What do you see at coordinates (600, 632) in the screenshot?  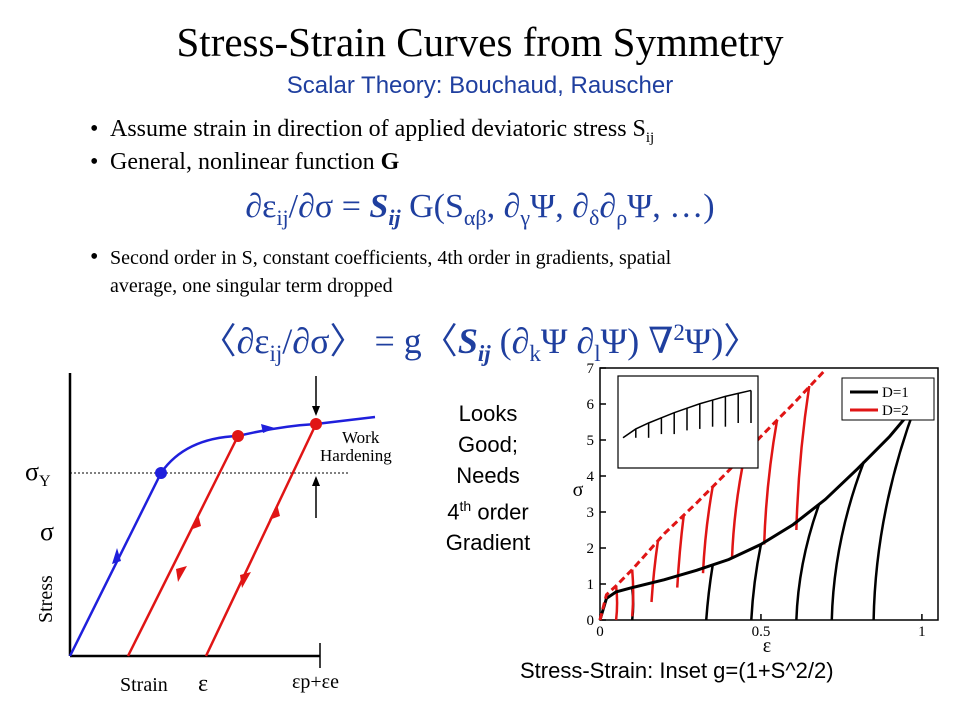 I see `x-tick-label: 0` at bounding box center [600, 632].